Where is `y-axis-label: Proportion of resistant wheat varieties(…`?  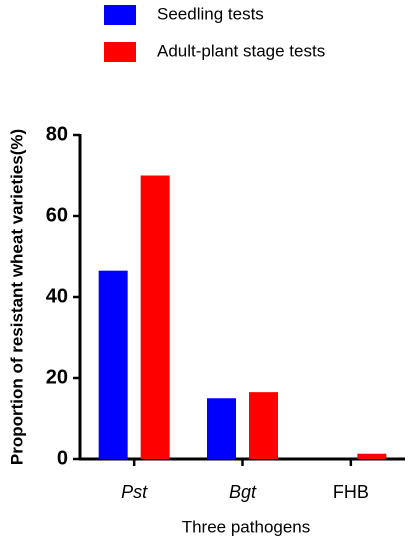 y-axis-label: Proportion of resistant wheat varieties(… is located at coordinates (16, 297).